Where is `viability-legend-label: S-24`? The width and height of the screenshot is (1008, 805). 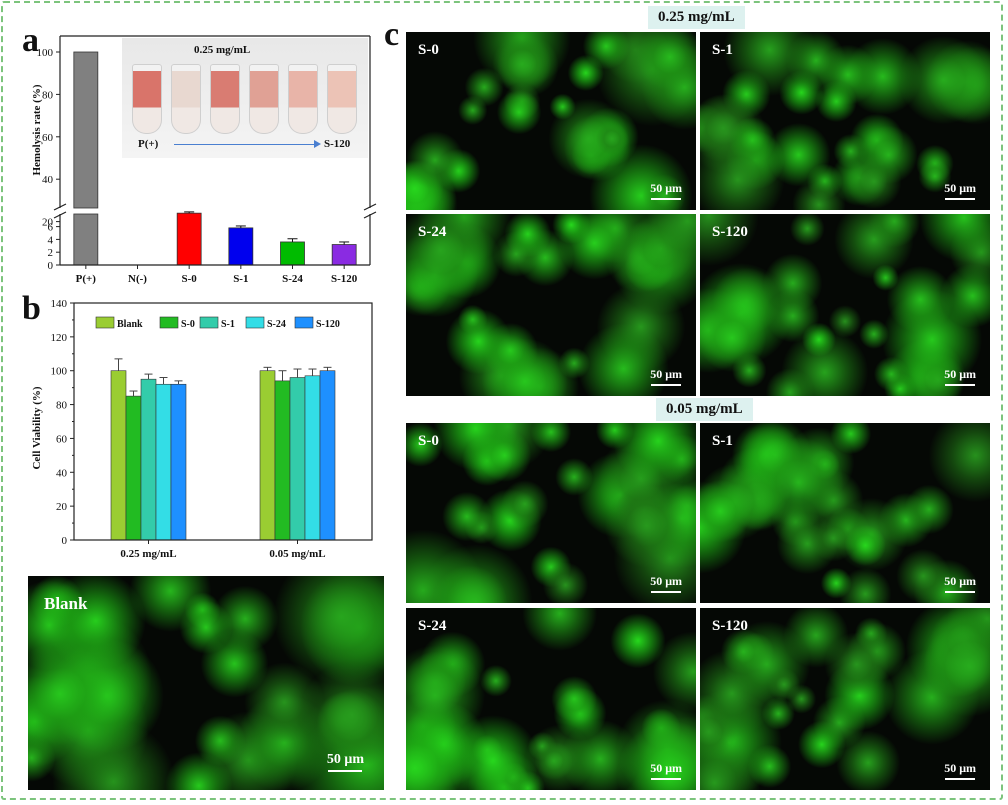 viability-legend-label: S-24 is located at coordinates (276, 324).